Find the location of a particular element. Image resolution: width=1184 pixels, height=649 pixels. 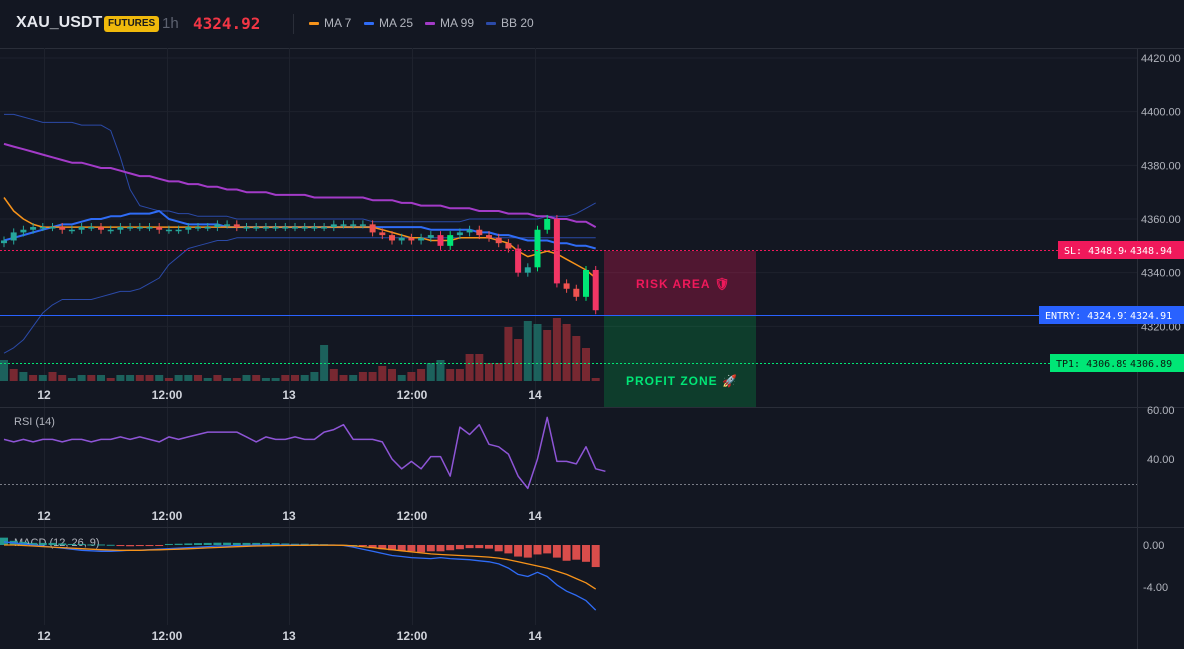

header-divider is located at coordinates (293, 24).